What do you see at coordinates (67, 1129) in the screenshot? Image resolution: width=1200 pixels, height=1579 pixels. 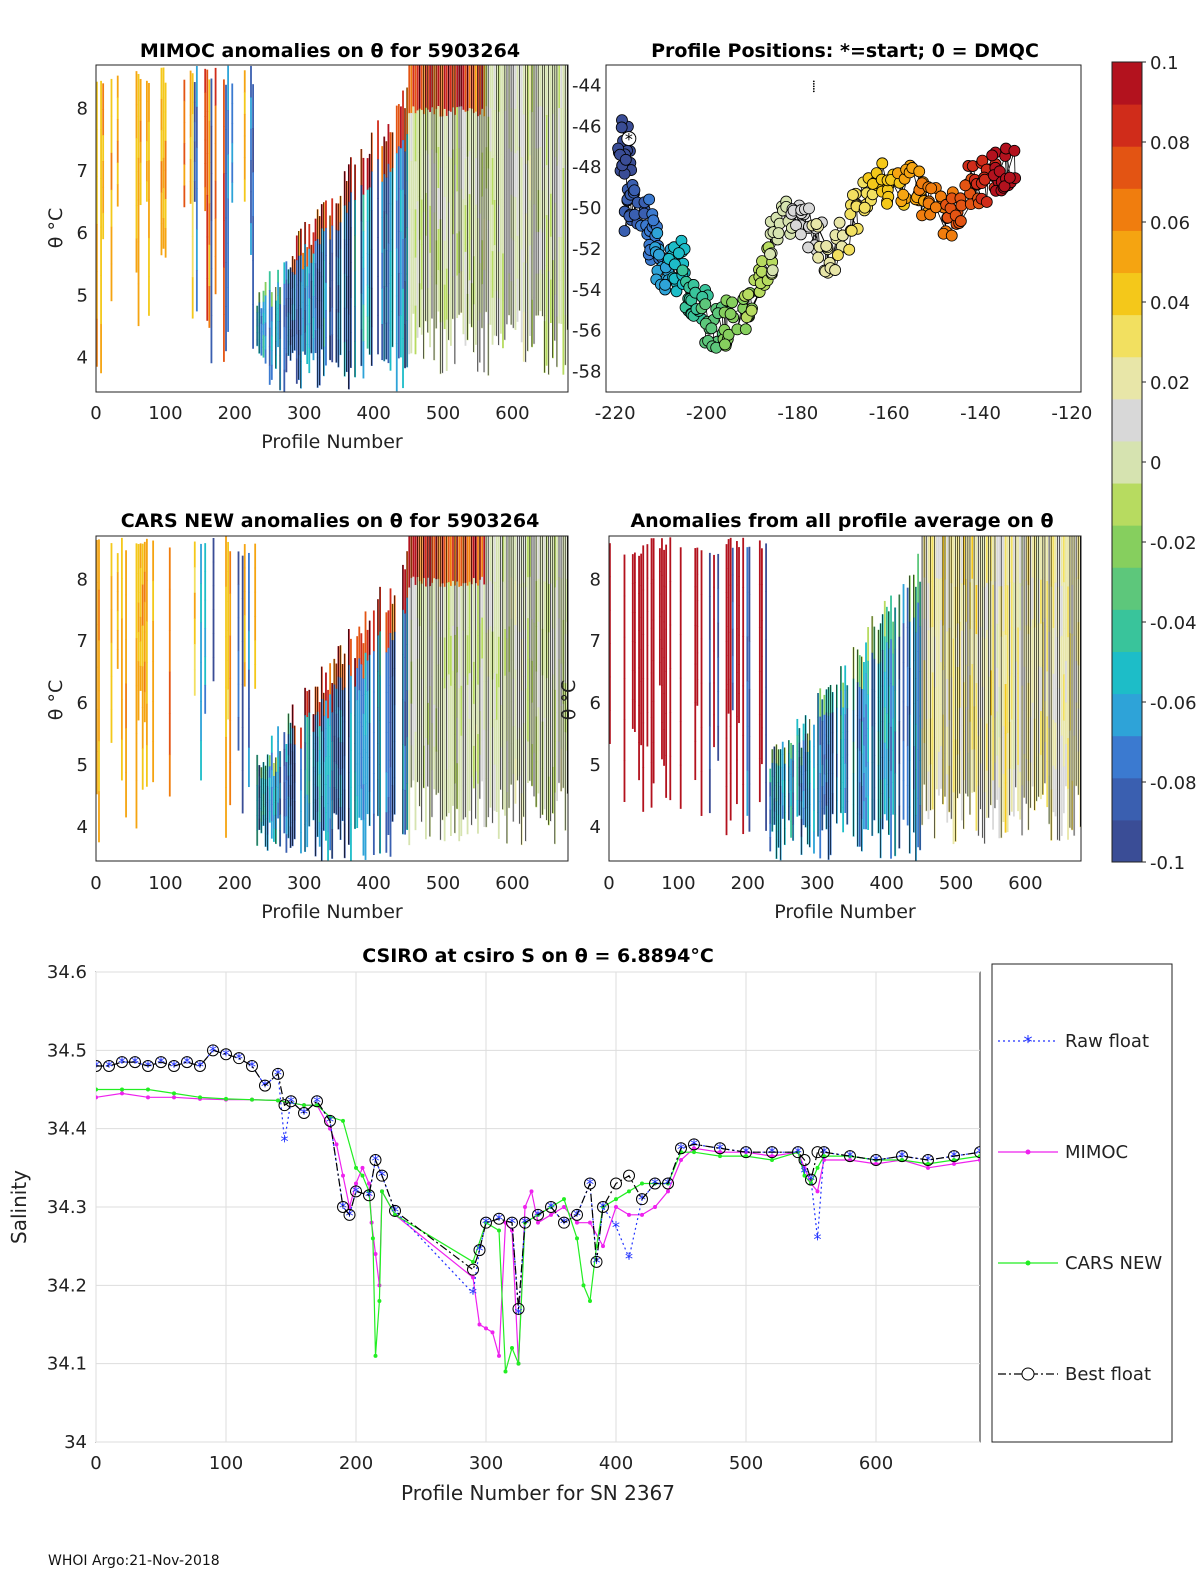 I see `y-tick-label: 34.4` at bounding box center [67, 1129].